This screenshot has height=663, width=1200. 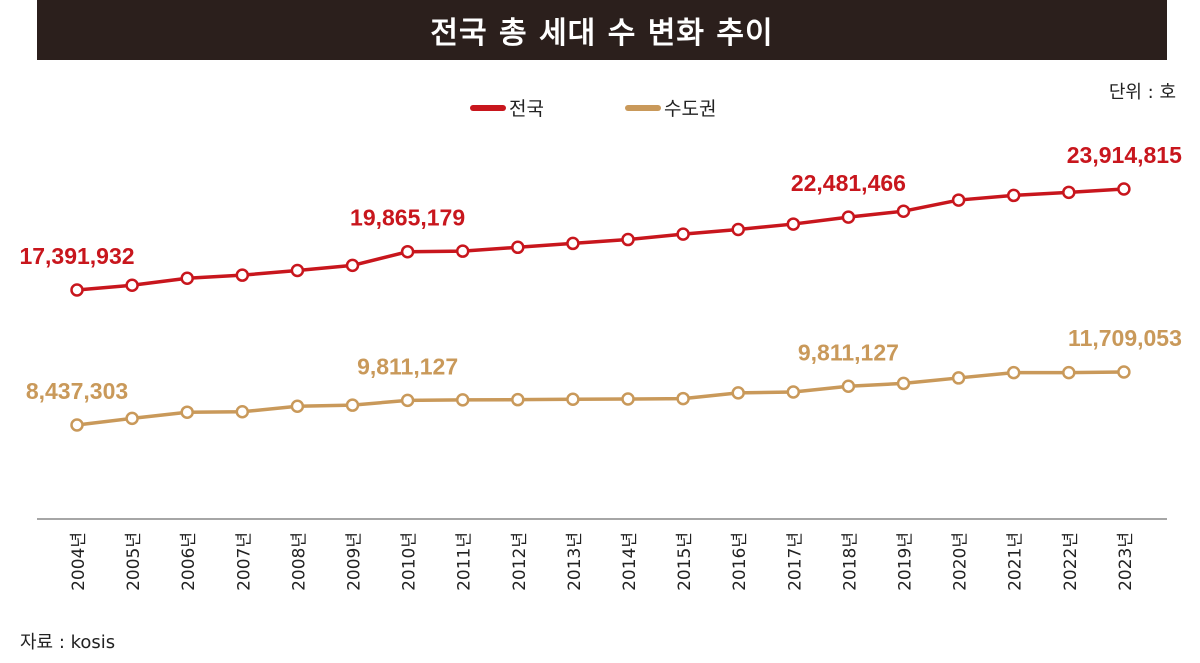 I want to click on x-tick-label: 2004년, so click(x=79, y=561).